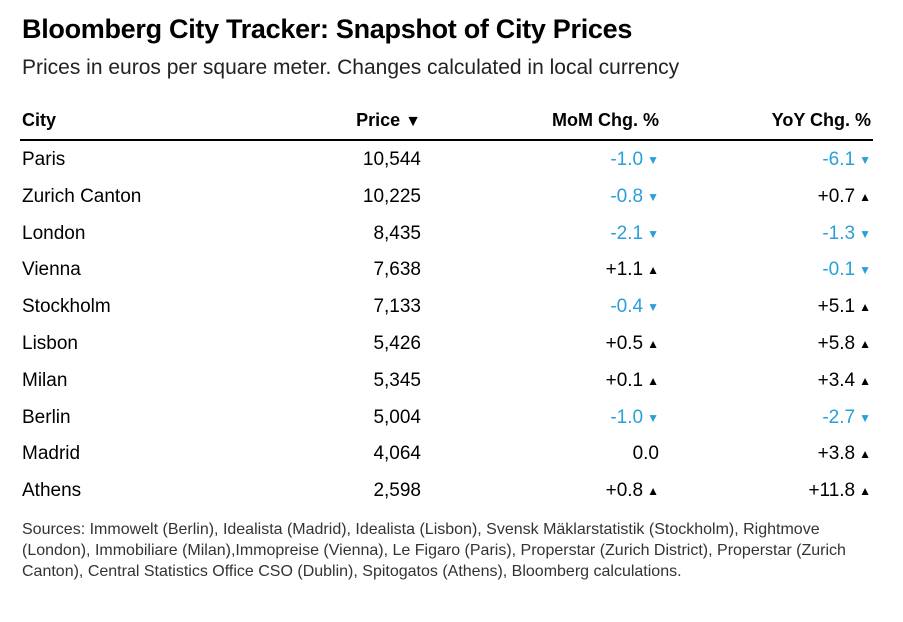 Image resolution: width=903 pixels, height=622 pixels. What do you see at coordinates (446, 124) in the screenshot?
I see `table-header: City Price ▼ MoM Chg. % YoY Chg. %` at bounding box center [446, 124].